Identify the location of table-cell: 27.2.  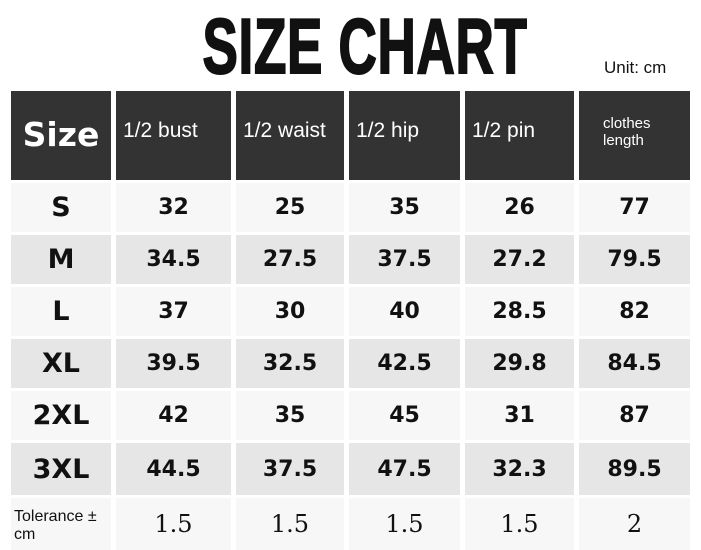
(519, 259).